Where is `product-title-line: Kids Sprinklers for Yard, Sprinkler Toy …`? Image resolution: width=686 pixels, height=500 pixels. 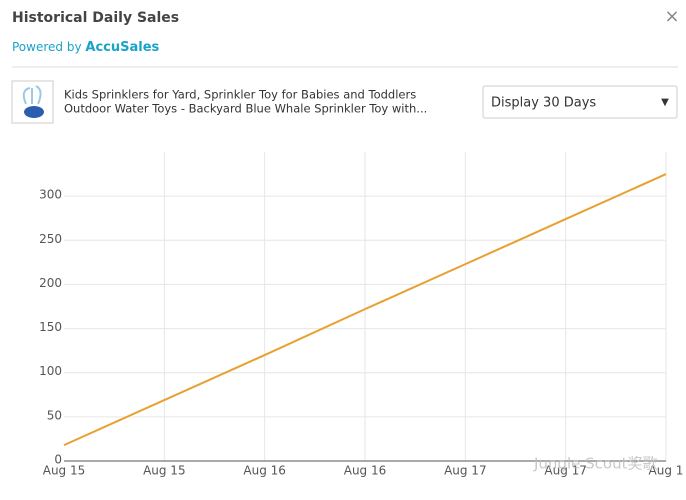
product-title-line: Kids Sprinklers for Yard, Sprinkler Toy … is located at coordinates (240, 95).